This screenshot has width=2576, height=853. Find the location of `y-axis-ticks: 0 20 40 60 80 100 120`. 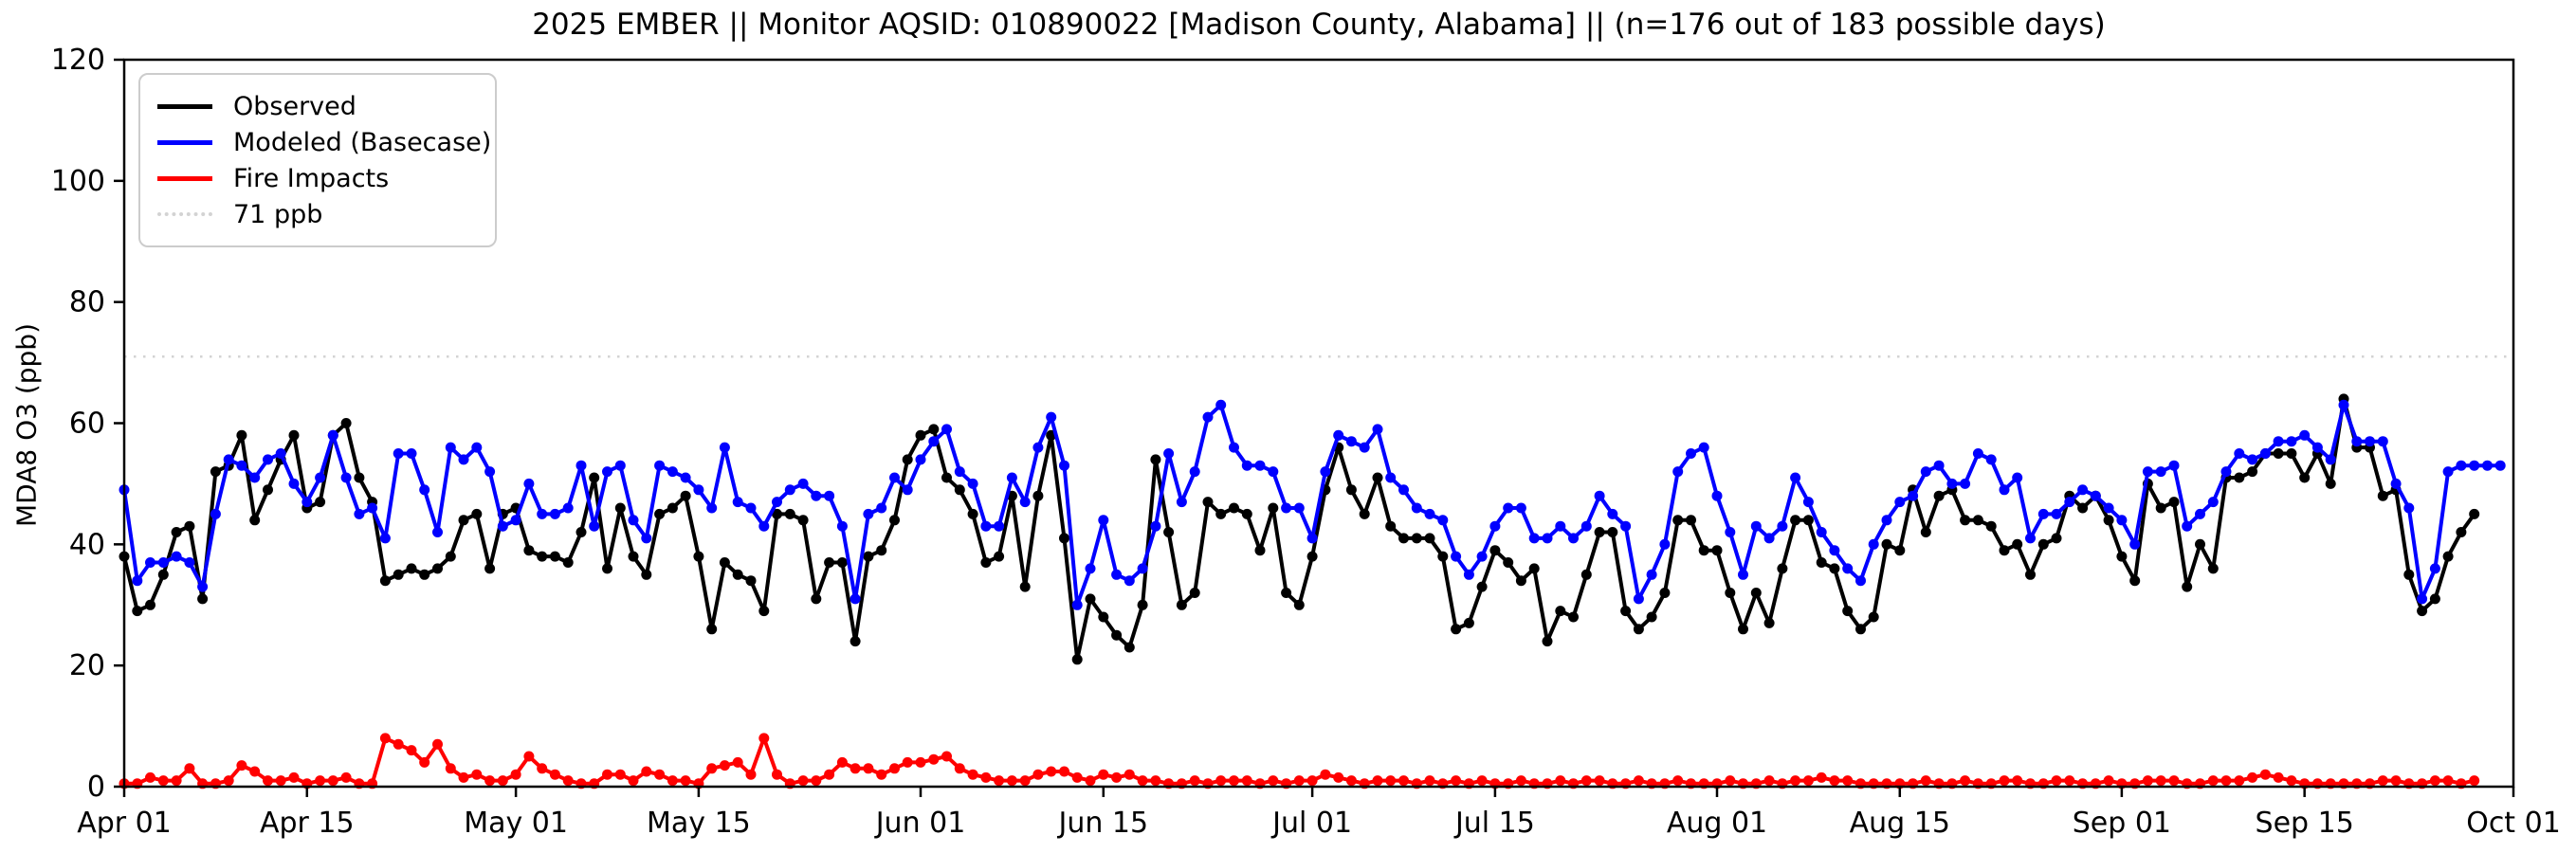

y-axis-ticks: 0 20 40 60 80 100 120 is located at coordinates (87, 424).